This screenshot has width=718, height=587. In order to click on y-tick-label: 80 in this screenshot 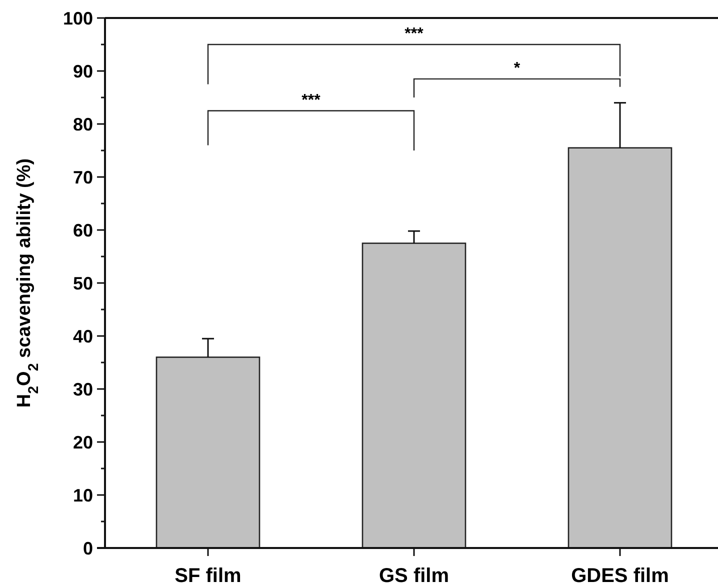, I will do `click(82, 124)`.